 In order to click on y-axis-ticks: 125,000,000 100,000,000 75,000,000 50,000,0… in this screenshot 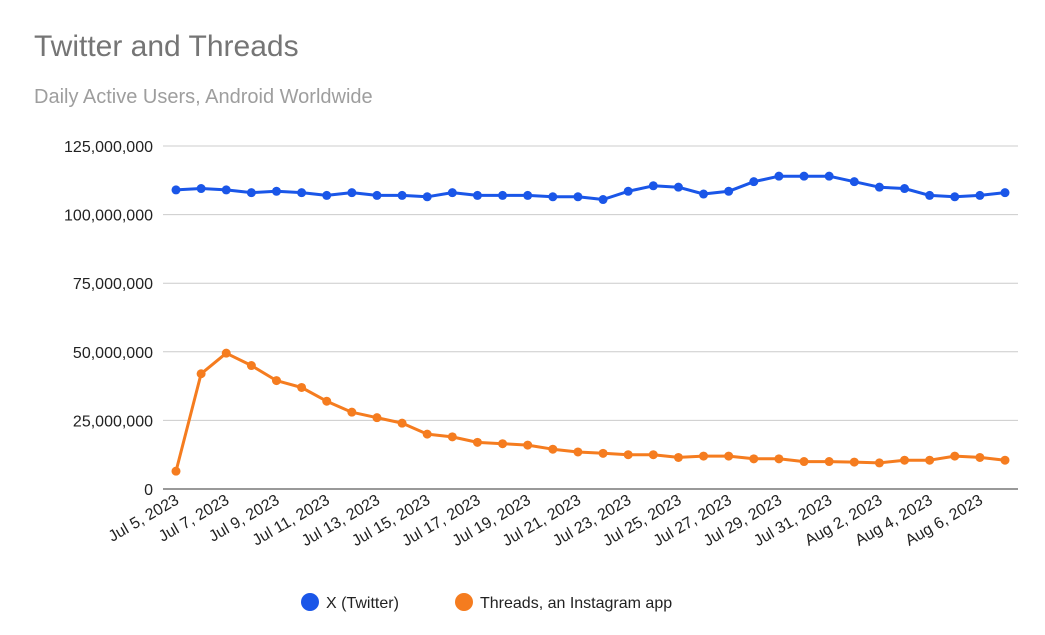, I will do `click(108, 319)`.